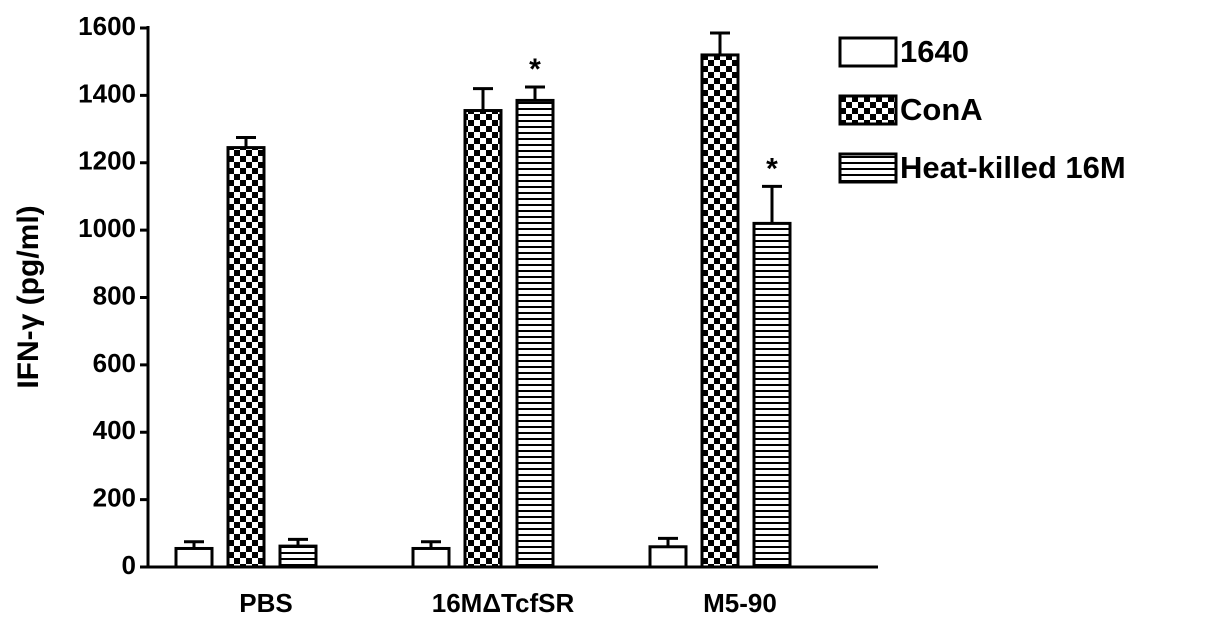  What do you see at coordinates (28, 296) in the screenshot?
I see `y-axis-label: IFN-γ (pg/ml)` at bounding box center [28, 296].